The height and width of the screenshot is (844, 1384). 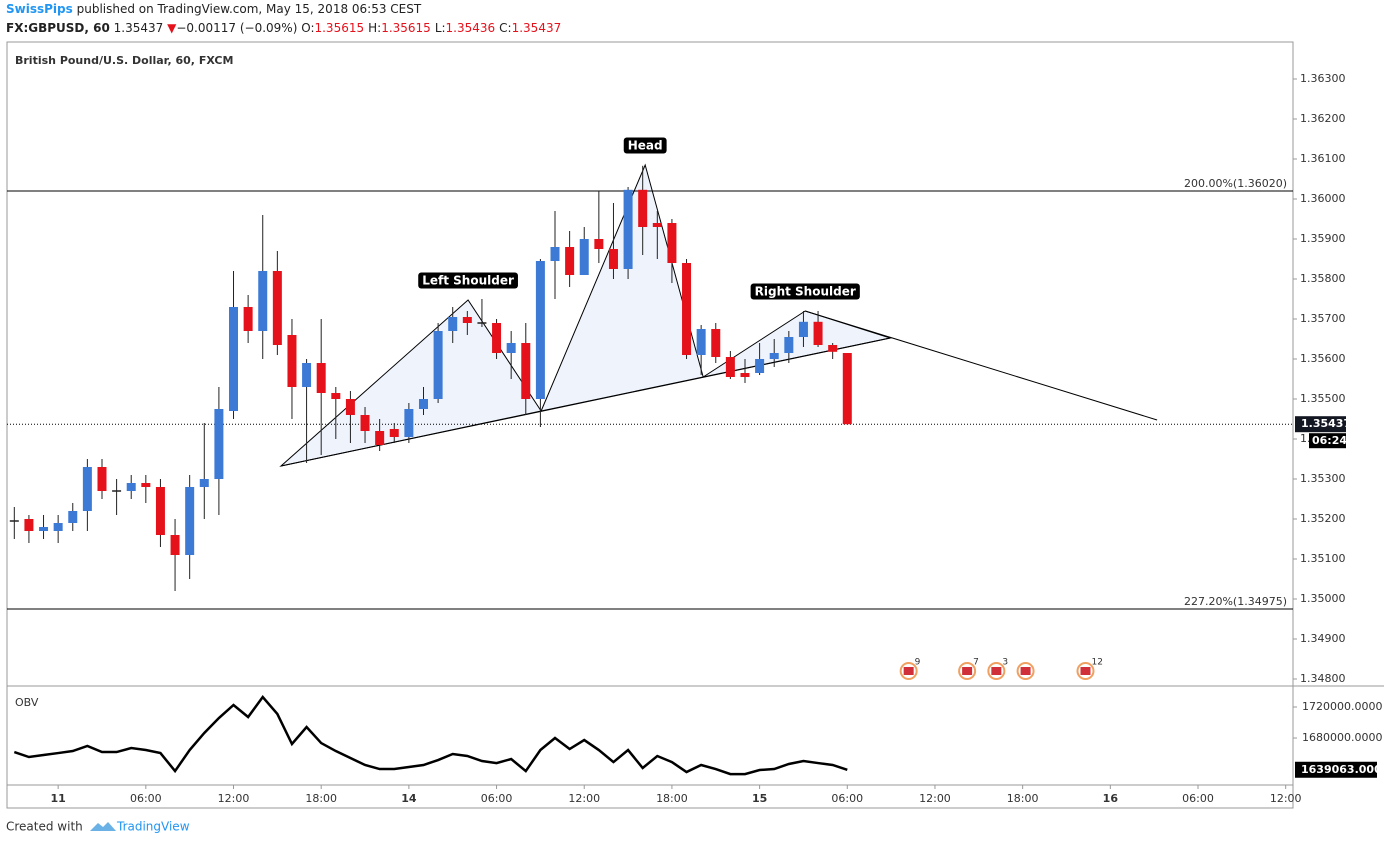 What do you see at coordinates (409, 798) in the screenshot?
I see `x-tick-label: 14` at bounding box center [409, 798].